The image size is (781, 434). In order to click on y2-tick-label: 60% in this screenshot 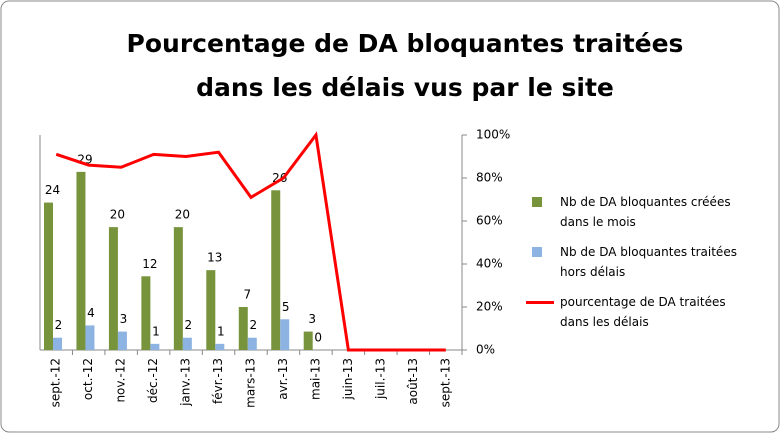, I will do `click(489, 221)`.